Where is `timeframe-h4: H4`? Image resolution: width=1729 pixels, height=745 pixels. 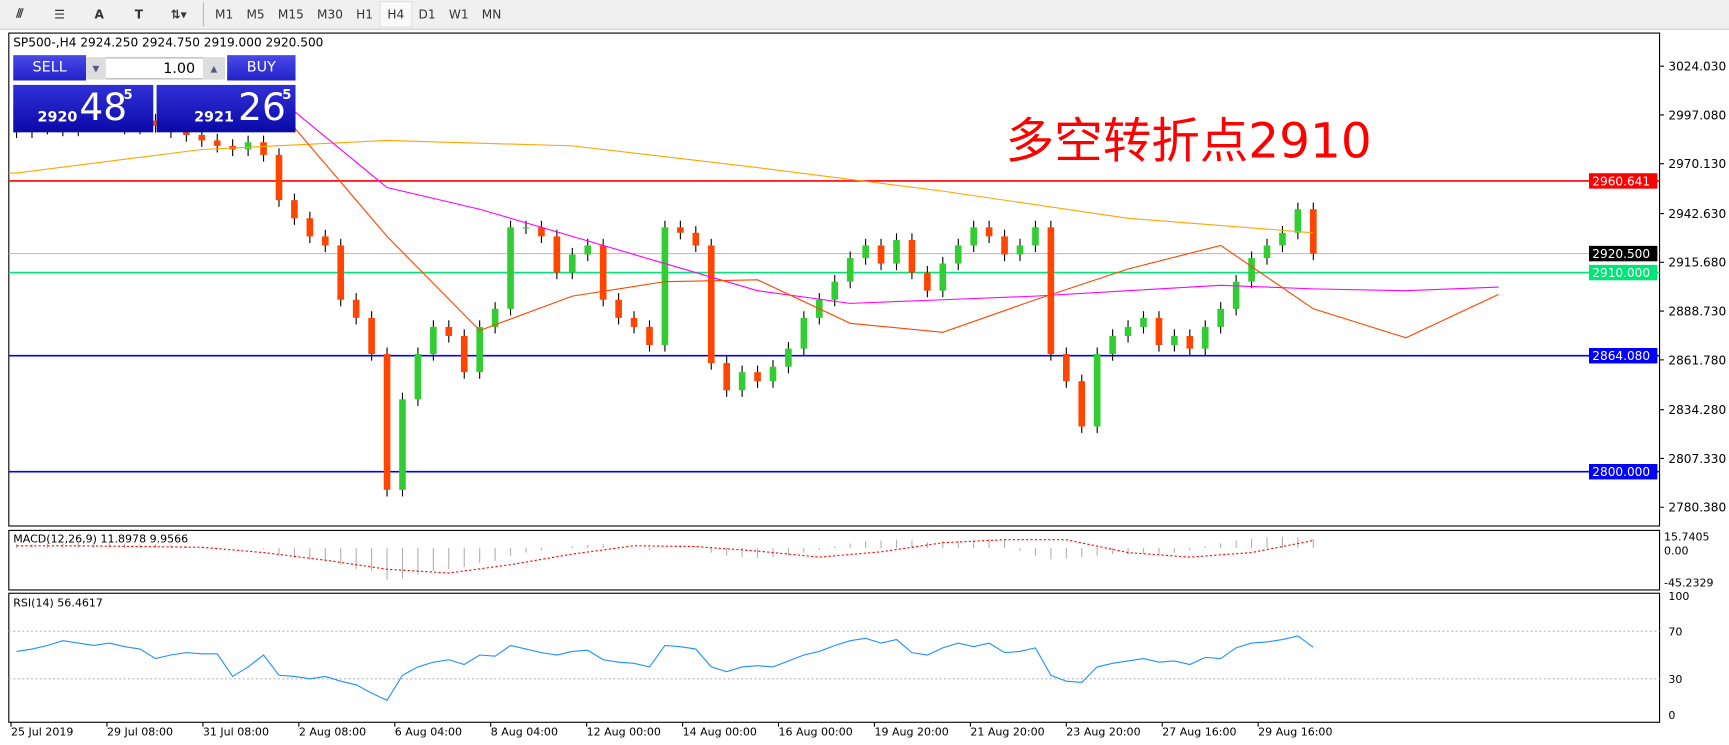
timeframe-h4: H4 is located at coordinates (395, 14).